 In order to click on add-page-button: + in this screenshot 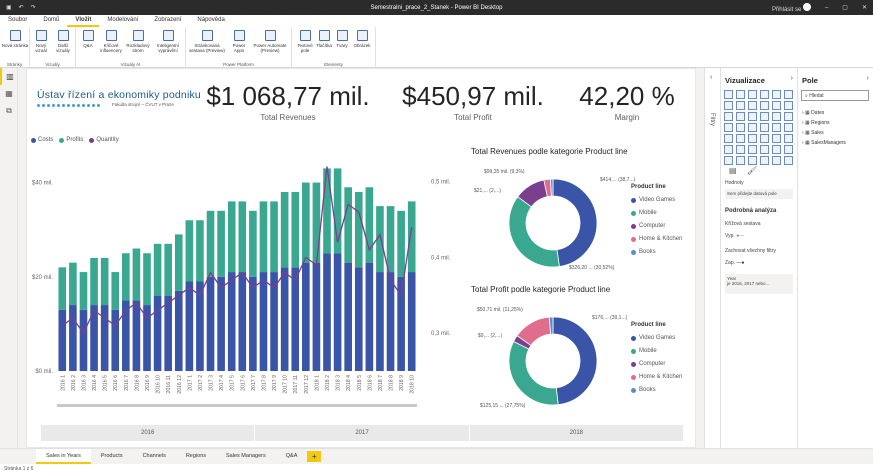, I will do `click(314, 456)`.